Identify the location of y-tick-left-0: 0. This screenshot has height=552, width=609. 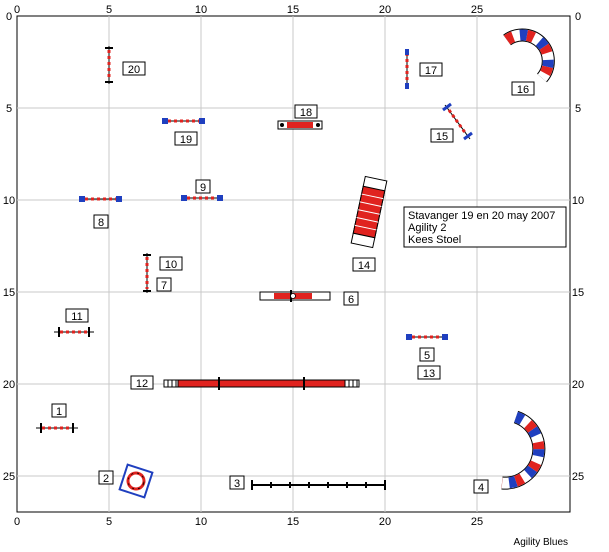
(9, 17).